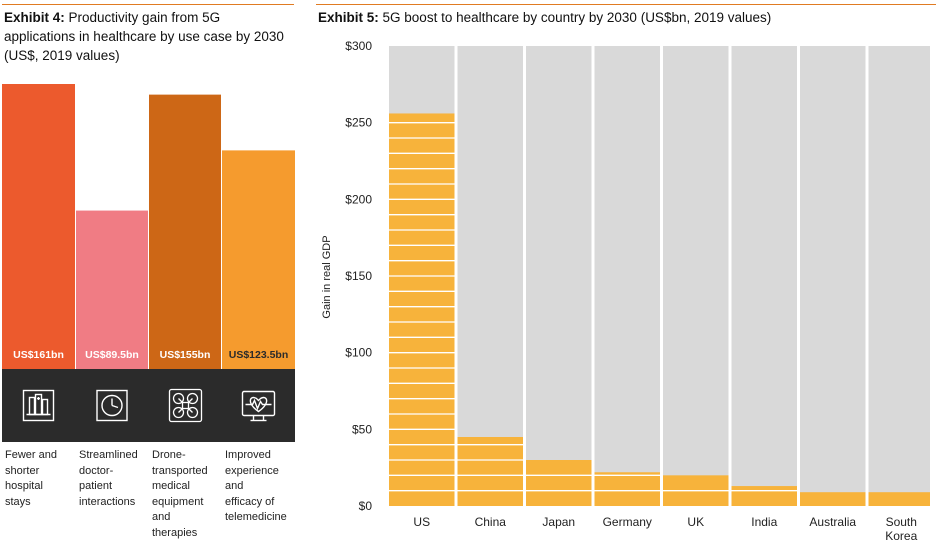  Describe the element at coordinates (252, 470) in the screenshot. I see `exhibit4-category-label-line: experience` at that location.